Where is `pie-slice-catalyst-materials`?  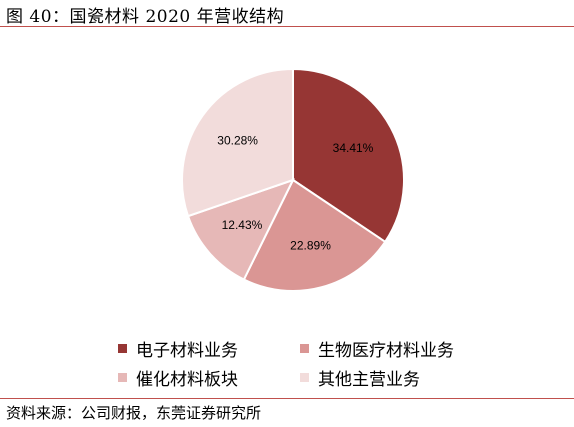 pie-slice-catalyst-materials is located at coordinates (240, 229).